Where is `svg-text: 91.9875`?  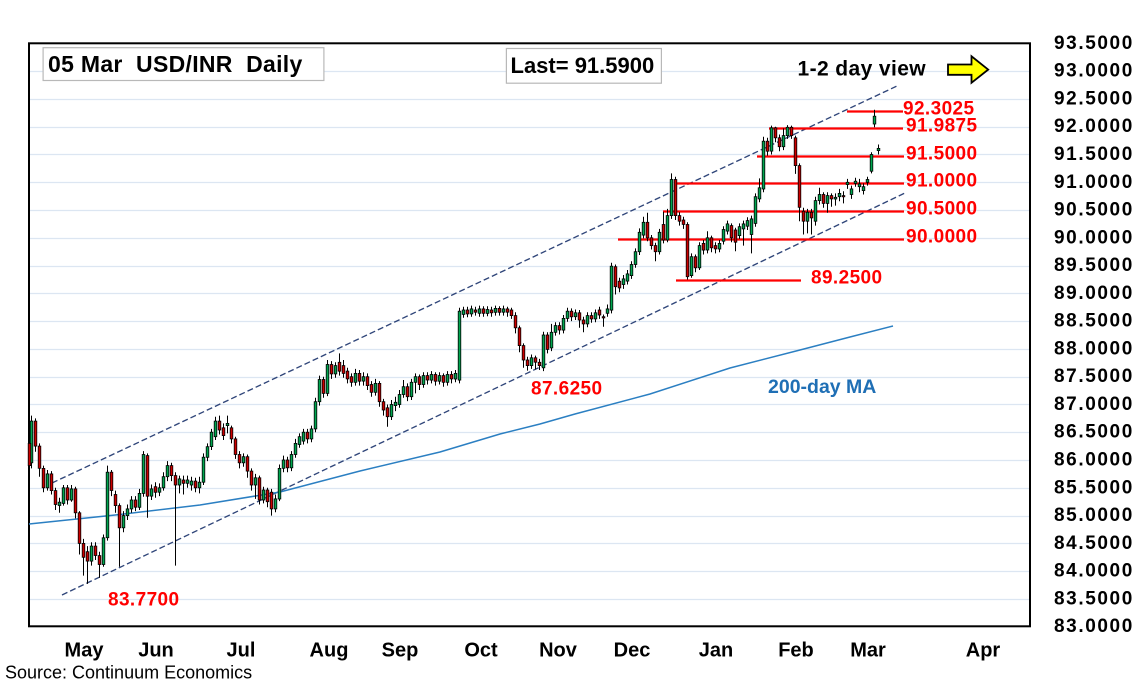
svg-text: 91.9875 is located at coordinates (942, 126).